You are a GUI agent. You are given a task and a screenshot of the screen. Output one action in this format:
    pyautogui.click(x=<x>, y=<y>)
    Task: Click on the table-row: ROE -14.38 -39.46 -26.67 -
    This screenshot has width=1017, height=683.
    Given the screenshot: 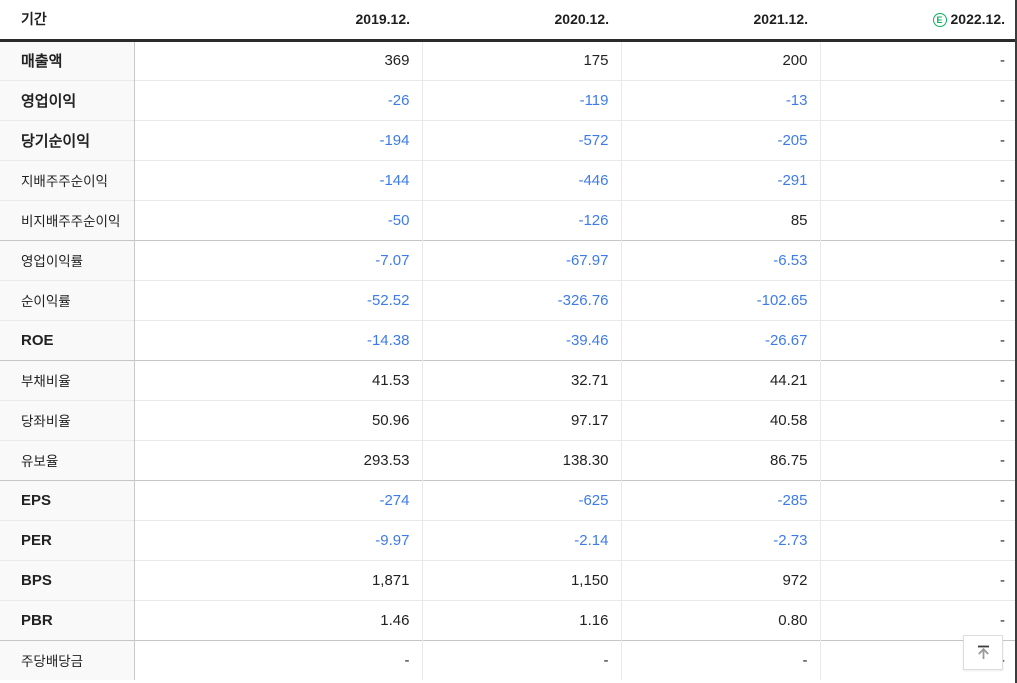 What is the action you would take?
    pyautogui.click(x=508, y=339)
    